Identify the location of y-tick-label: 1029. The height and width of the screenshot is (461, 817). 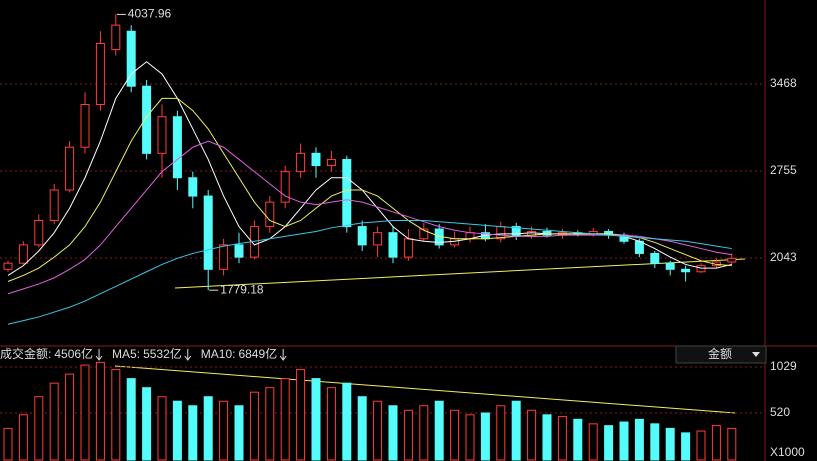
(783, 366).